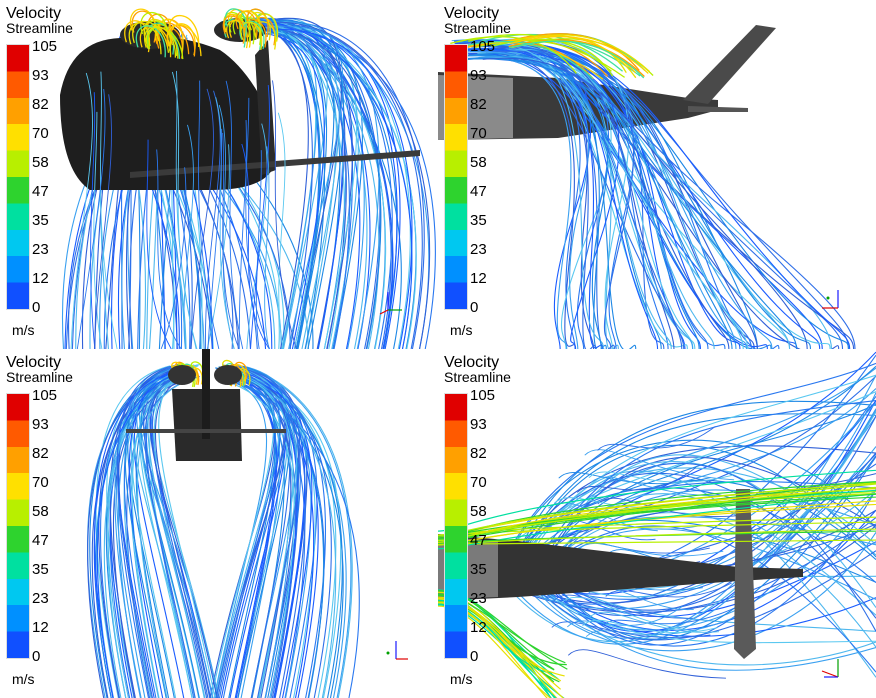 This screenshot has width=876, height=698. What do you see at coordinates (166, 112) in the screenshot?
I see `aircraft-body` at bounding box center [166, 112].